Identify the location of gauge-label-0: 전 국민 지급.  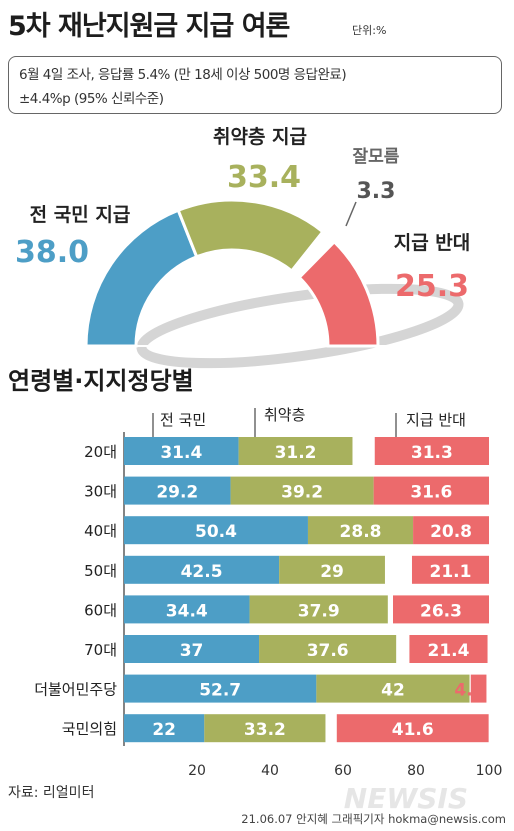
(80, 215).